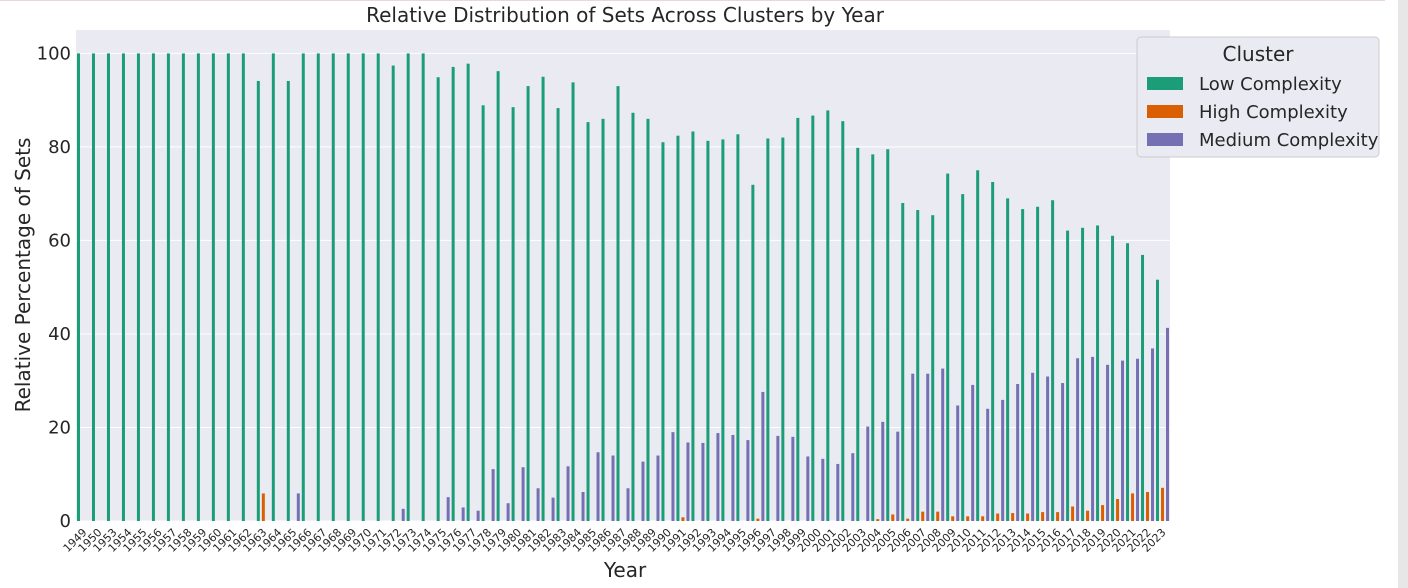 The image size is (1408, 588). Describe the element at coordinates (1273, 112) in the screenshot. I see `legend-label: High Complexity` at that location.